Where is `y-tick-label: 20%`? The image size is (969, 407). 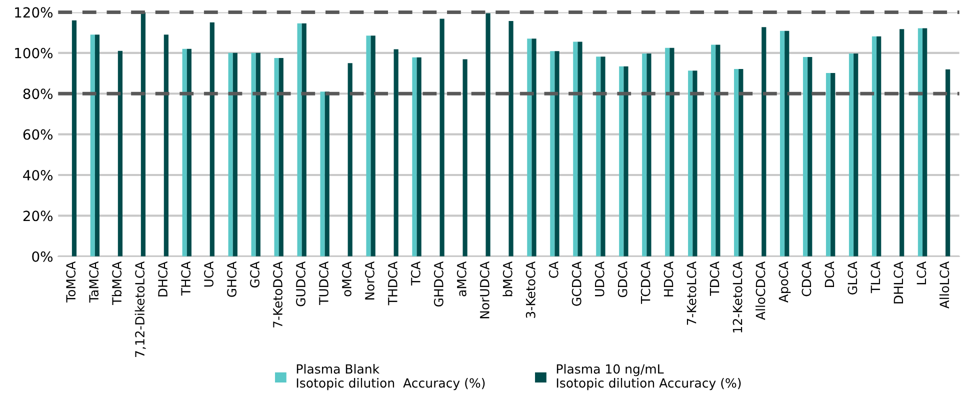
y-tick-label: 20% is located at coordinates (38, 216).